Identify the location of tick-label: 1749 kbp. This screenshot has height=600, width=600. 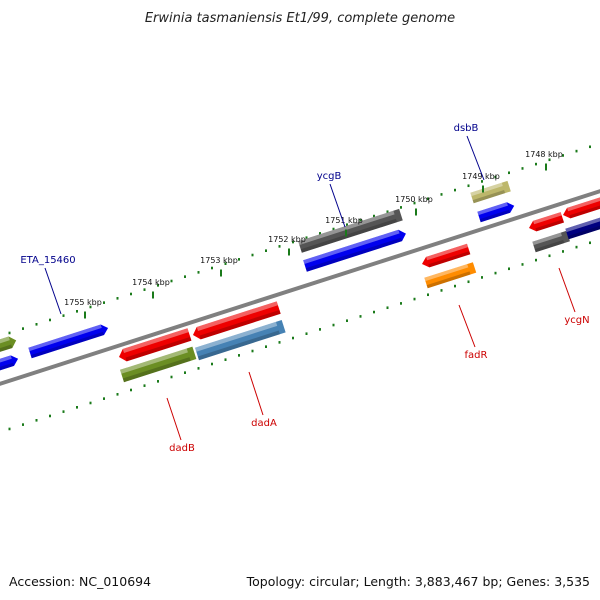
(481, 176).